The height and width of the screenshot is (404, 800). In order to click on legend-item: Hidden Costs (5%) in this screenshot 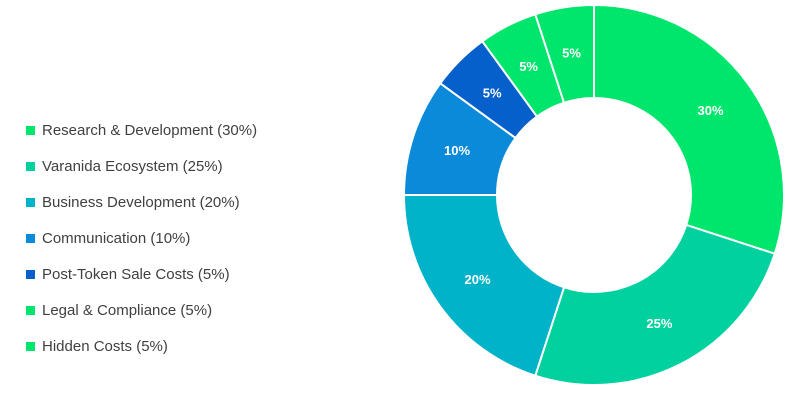, I will do `click(141, 346)`.